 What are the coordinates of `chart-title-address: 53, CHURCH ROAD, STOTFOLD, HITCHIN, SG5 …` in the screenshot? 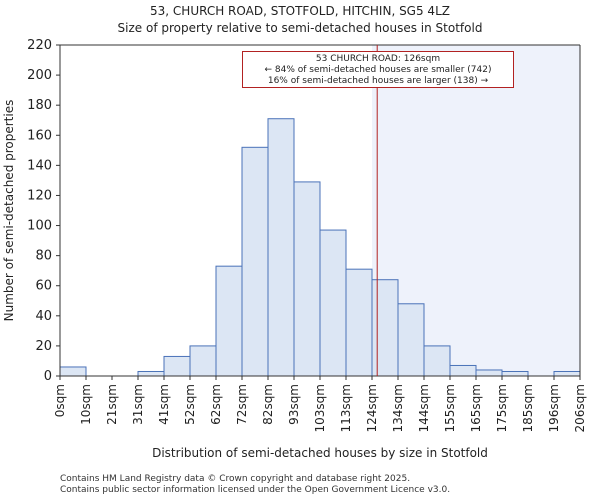 It's located at (300, 11).